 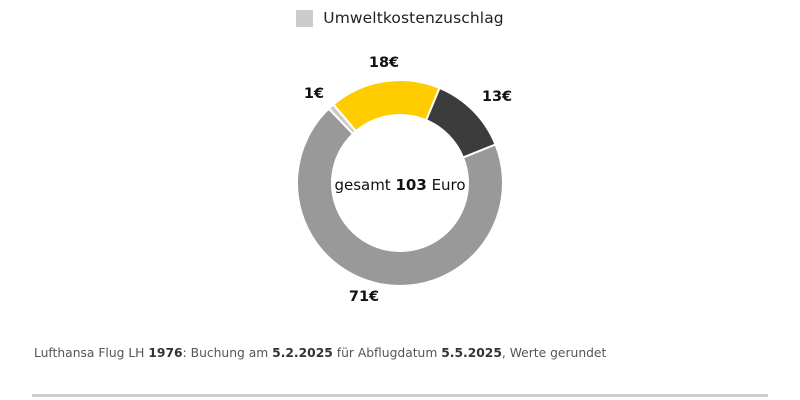 I want to click on donut-slice-18-euro, so click(x=386, y=106).